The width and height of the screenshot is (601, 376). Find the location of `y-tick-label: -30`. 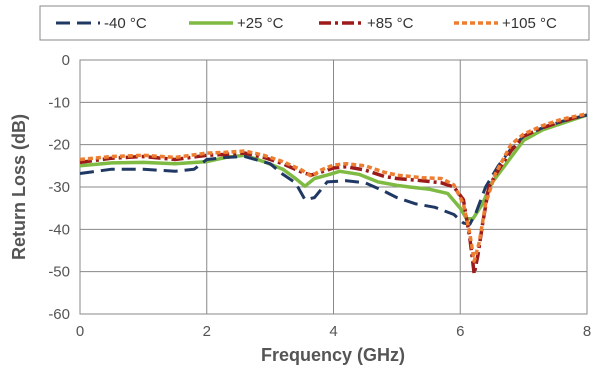

y-tick-label: -30 is located at coordinates (59, 187).